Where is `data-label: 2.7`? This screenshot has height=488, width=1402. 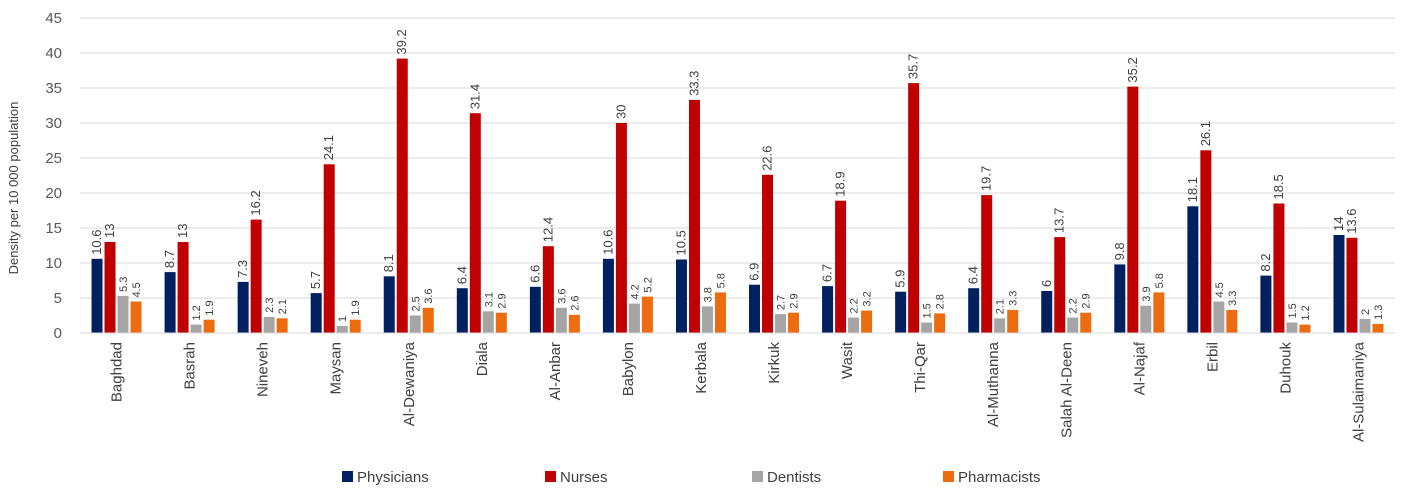 data-label: 2.7 is located at coordinates (782, 302).